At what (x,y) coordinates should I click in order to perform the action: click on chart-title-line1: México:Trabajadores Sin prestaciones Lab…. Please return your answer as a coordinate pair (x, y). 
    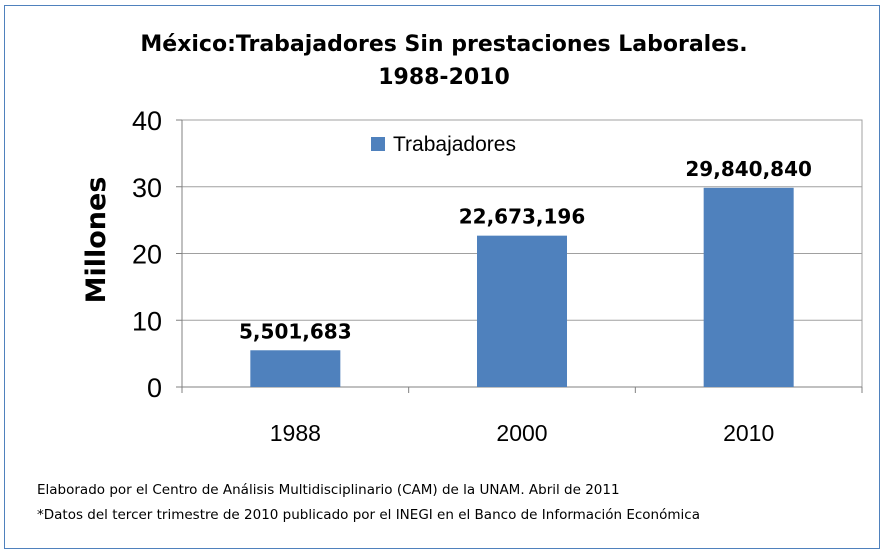
    Looking at the image, I should click on (444, 44).